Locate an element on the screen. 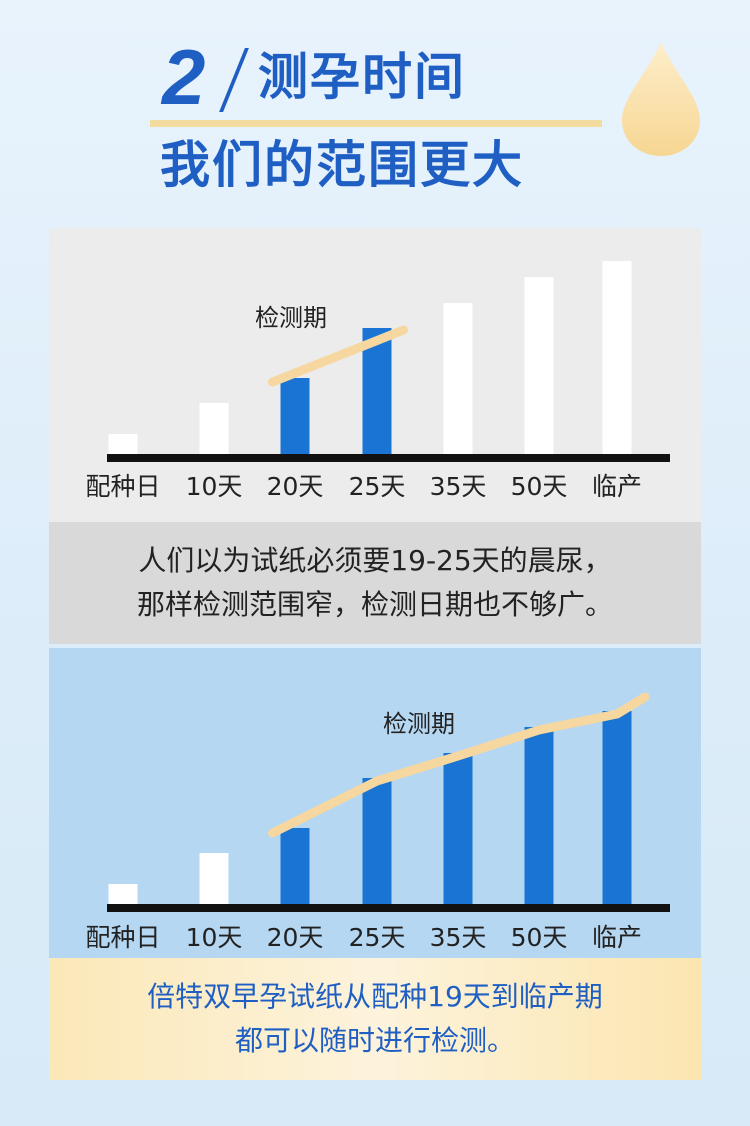 Image resolution: width=750 pixels, height=1126 pixels. slash-divider is located at coordinates (234, 80).